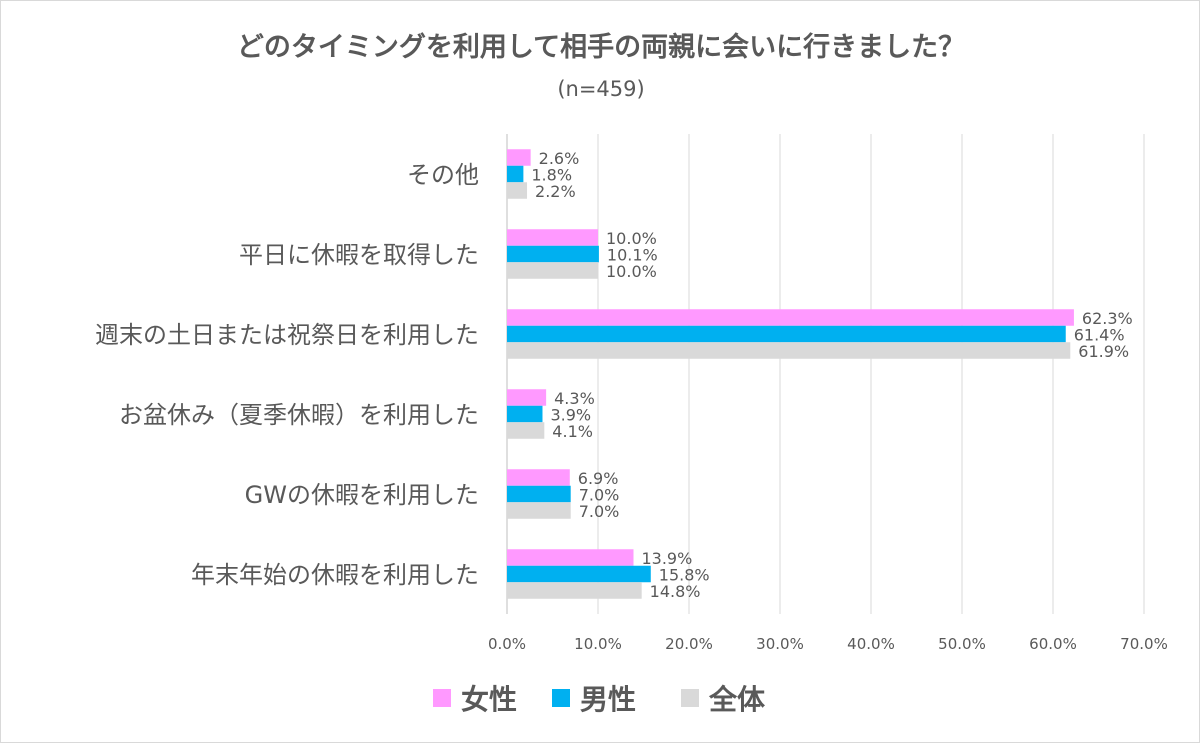 The image size is (1200, 748). I want to click on x-tick-label: 10.0%, so click(598, 644).